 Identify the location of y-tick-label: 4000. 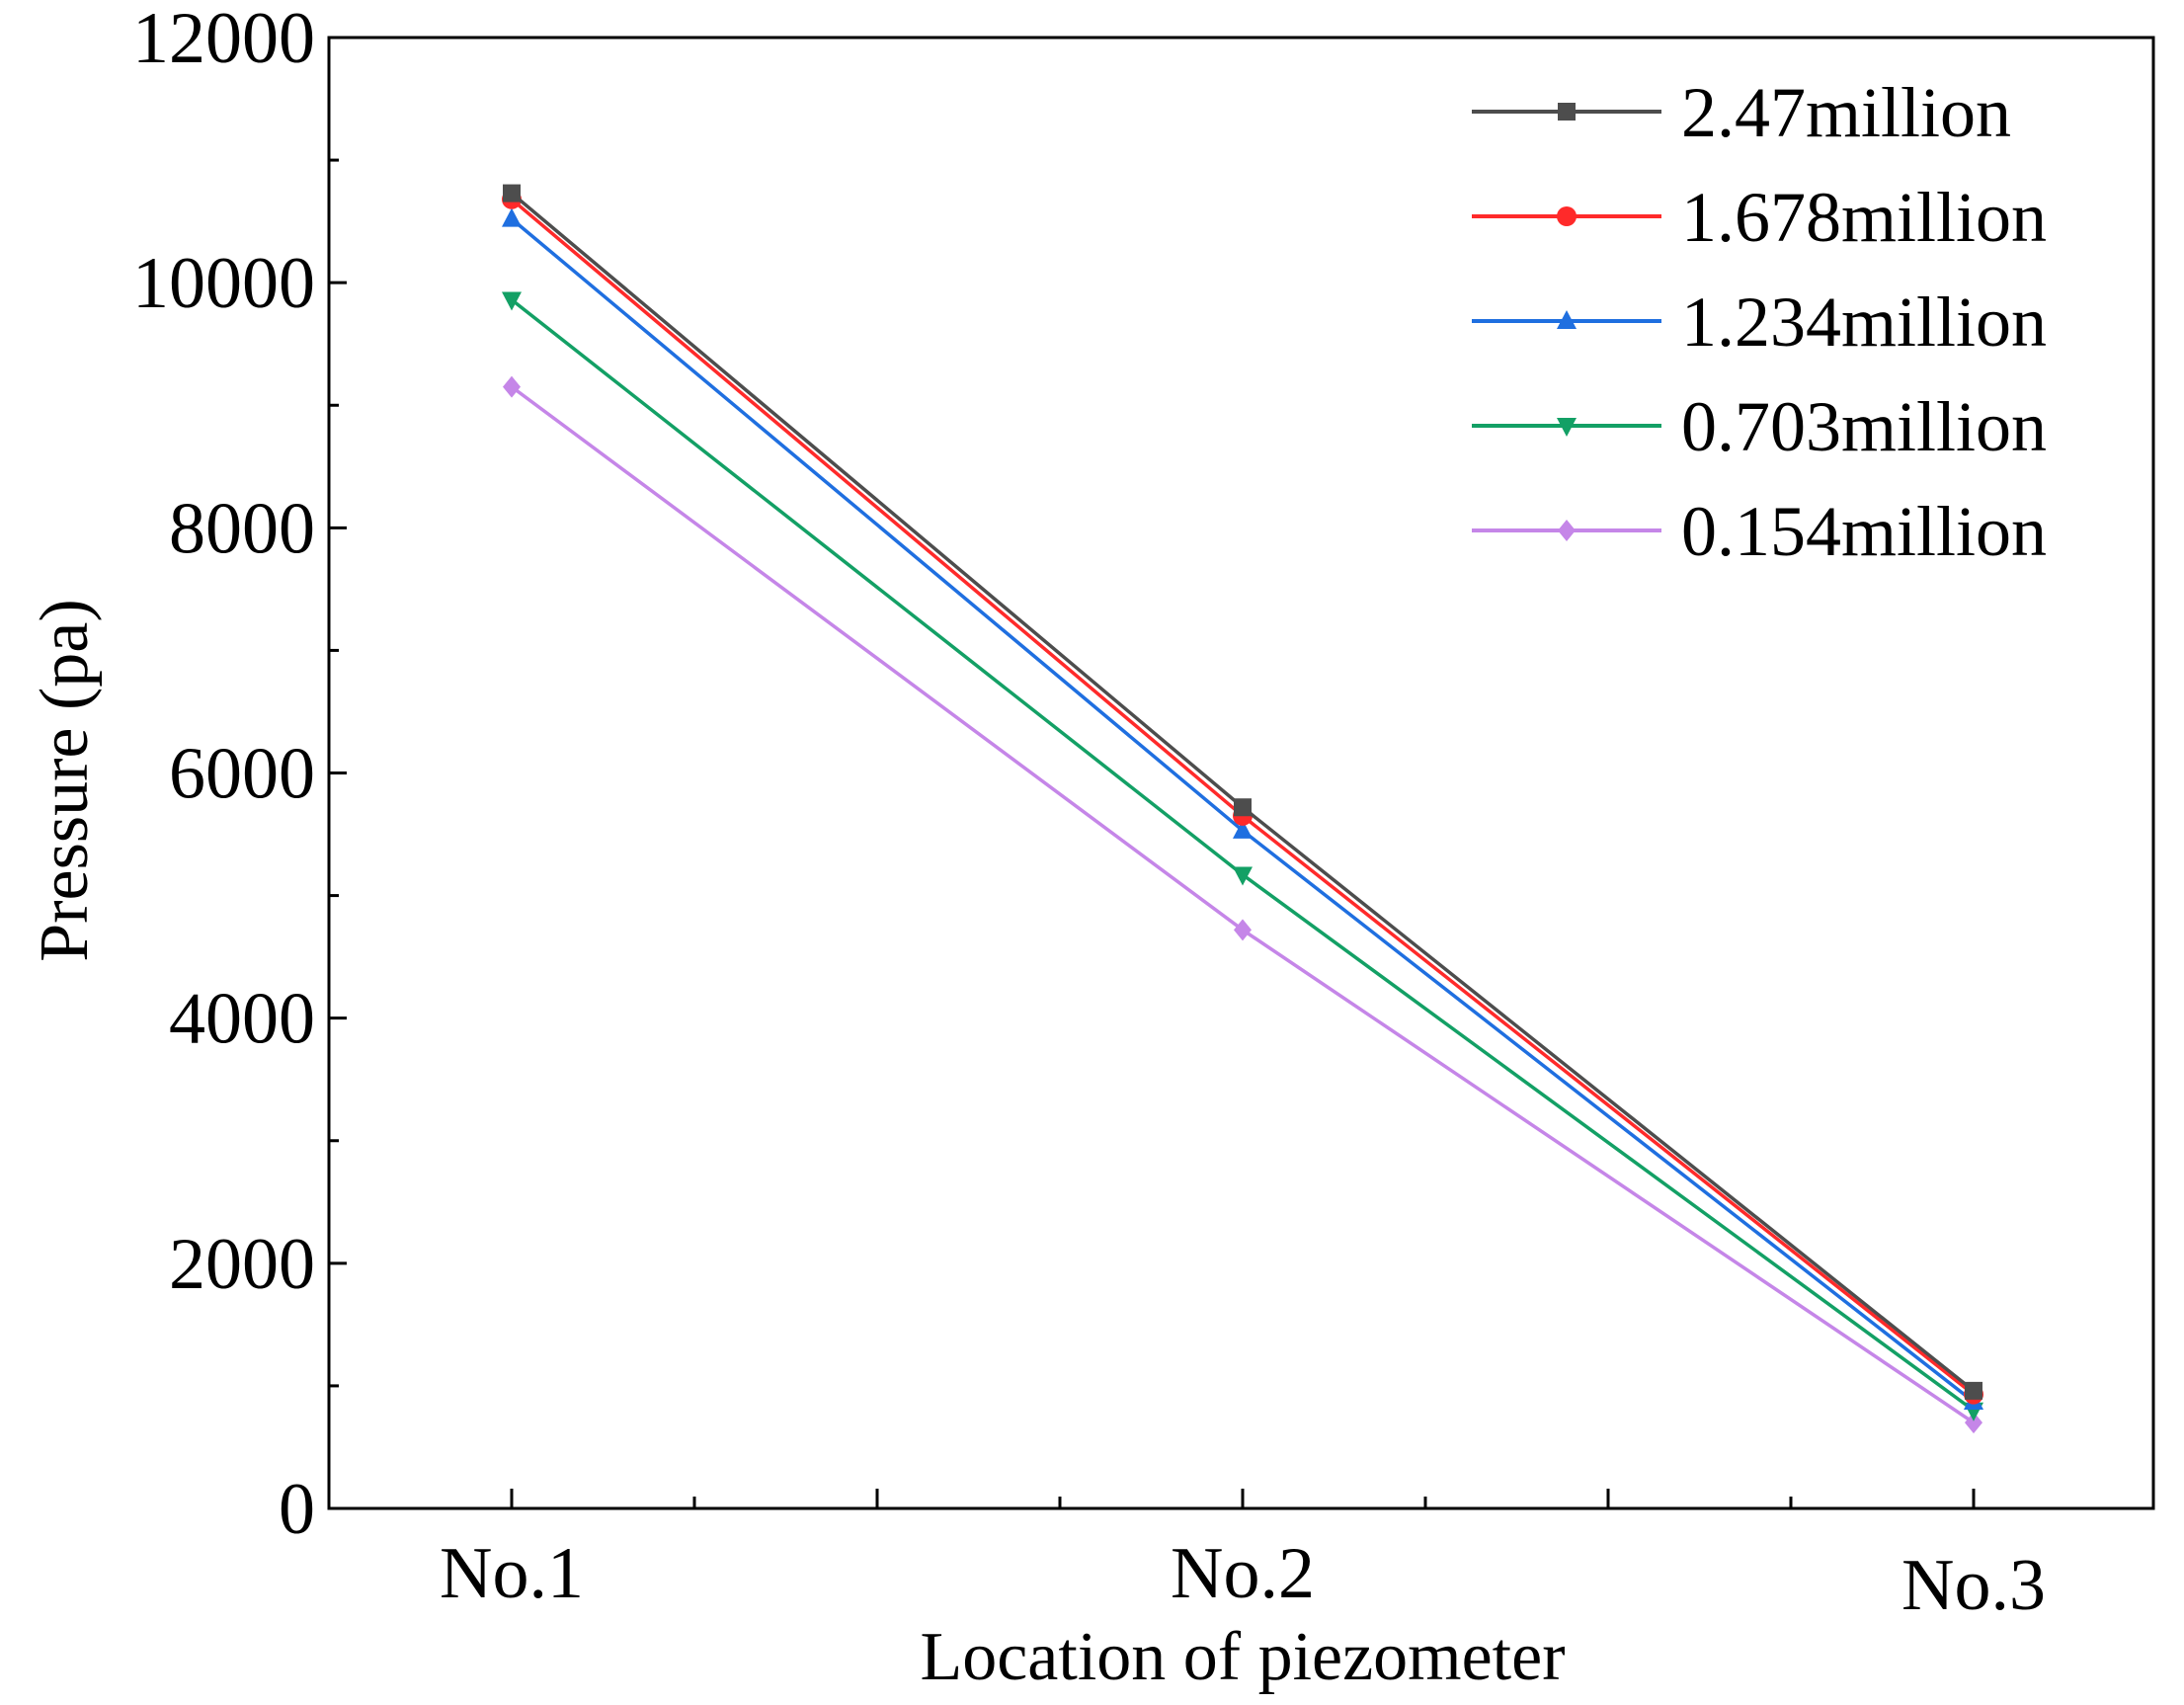
(242, 1019).